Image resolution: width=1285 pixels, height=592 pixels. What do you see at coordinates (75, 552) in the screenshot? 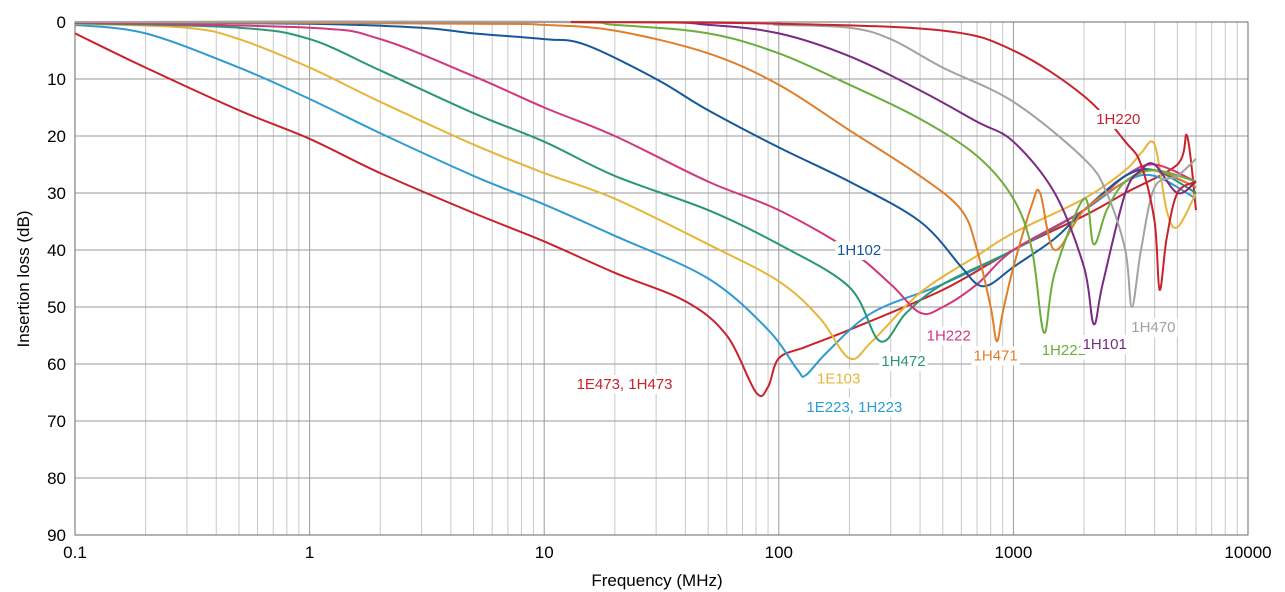
I see `x-tick-label: 0.1` at bounding box center [75, 552].